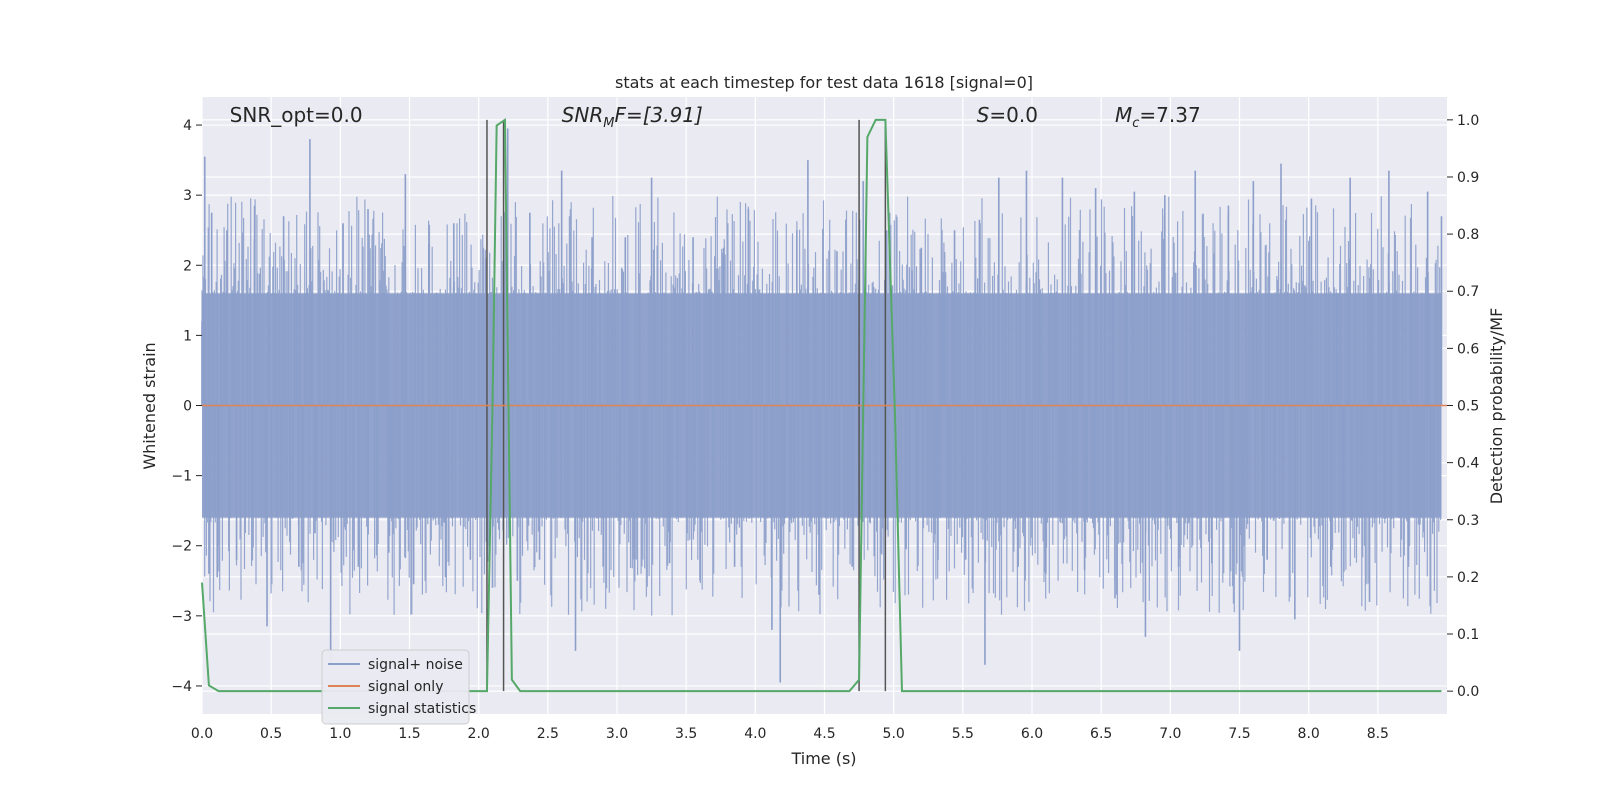 The height and width of the screenshot is (800, 1600). I want to click on y-axis-label-right: Detection probability/MF, so click(1496, 406).